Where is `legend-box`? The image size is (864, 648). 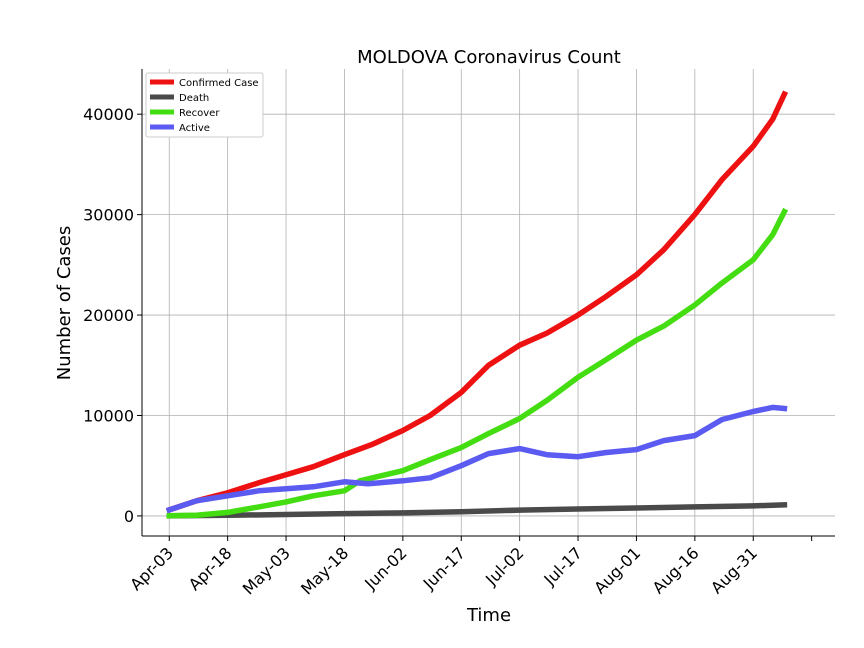
legend-box is located at coordinates (204, 105).